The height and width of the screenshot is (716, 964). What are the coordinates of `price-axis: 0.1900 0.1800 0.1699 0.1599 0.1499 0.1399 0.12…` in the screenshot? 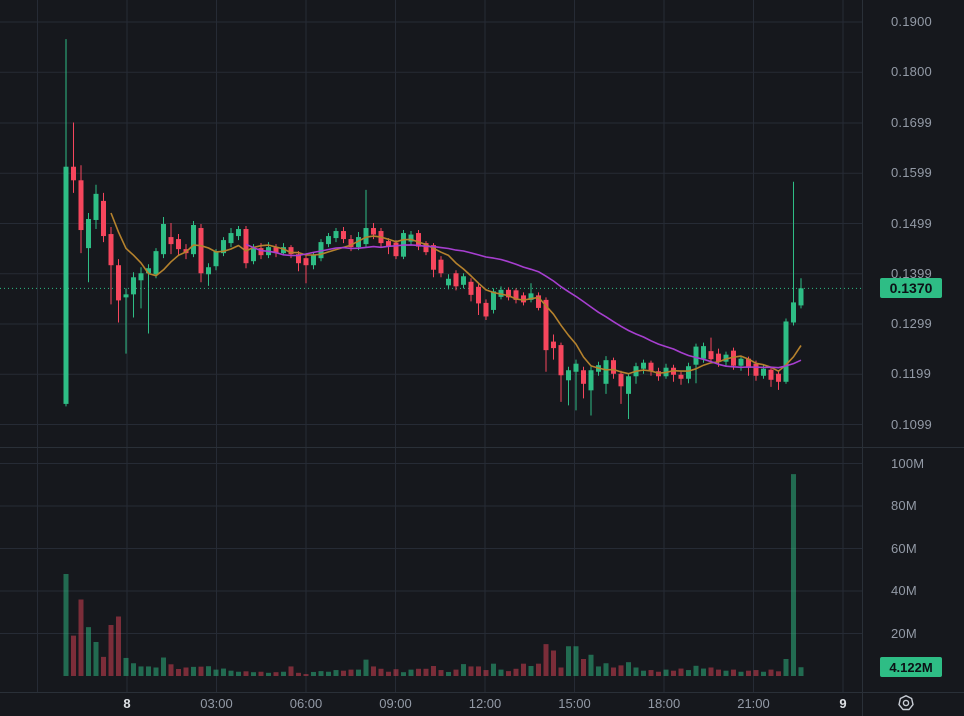 It's located at (913, 346).